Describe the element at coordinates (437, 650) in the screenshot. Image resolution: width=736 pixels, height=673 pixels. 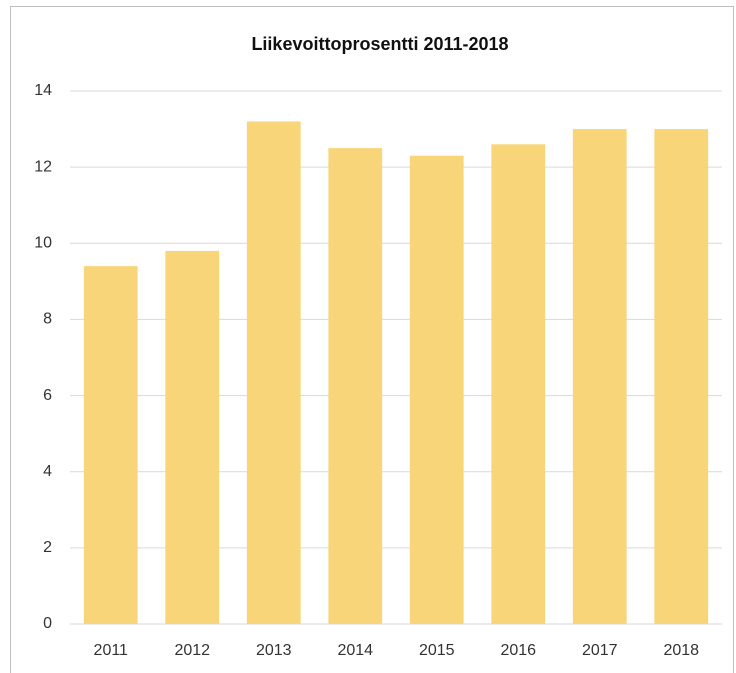
I see `x-tick-label: 2015` at that location.